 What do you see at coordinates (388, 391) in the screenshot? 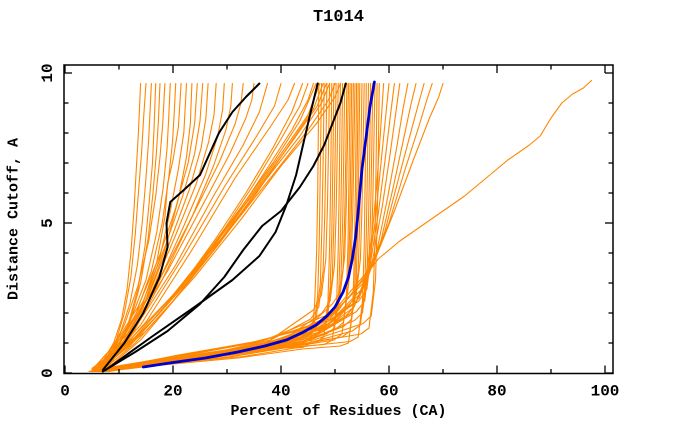
I see `x-tick-label: 60` at bounding box center [388, 391].